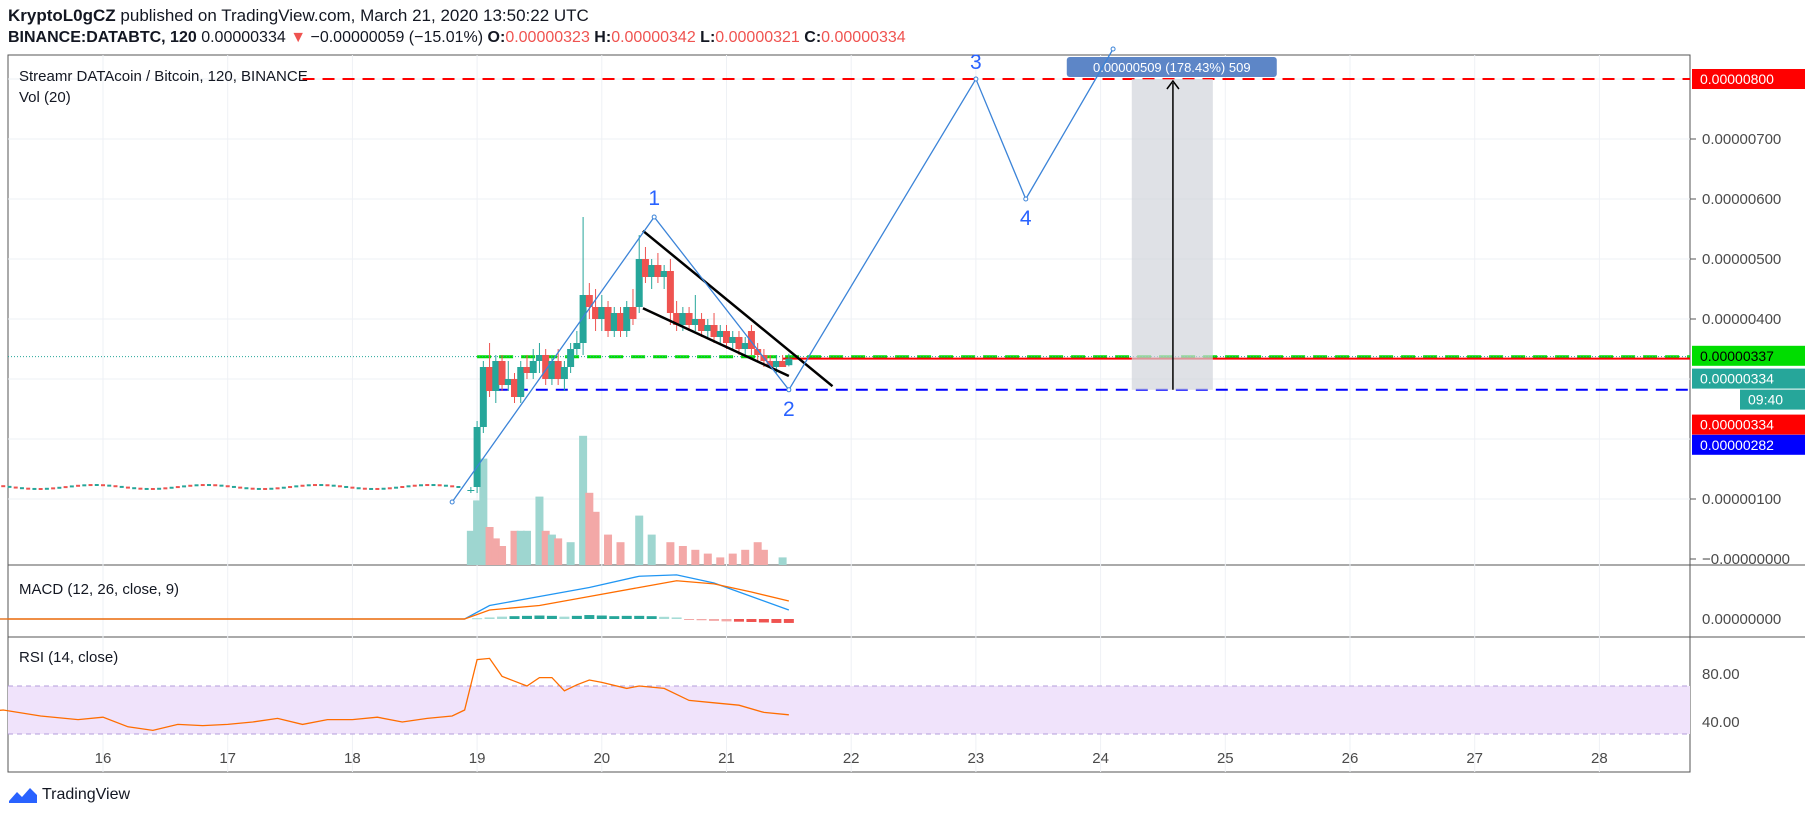  What do you see at coordinates (1172, 67) in the screenshot?
I see `projection-label: 0.00000509 (178.43%) 509` at bounding box center [1172, 67].